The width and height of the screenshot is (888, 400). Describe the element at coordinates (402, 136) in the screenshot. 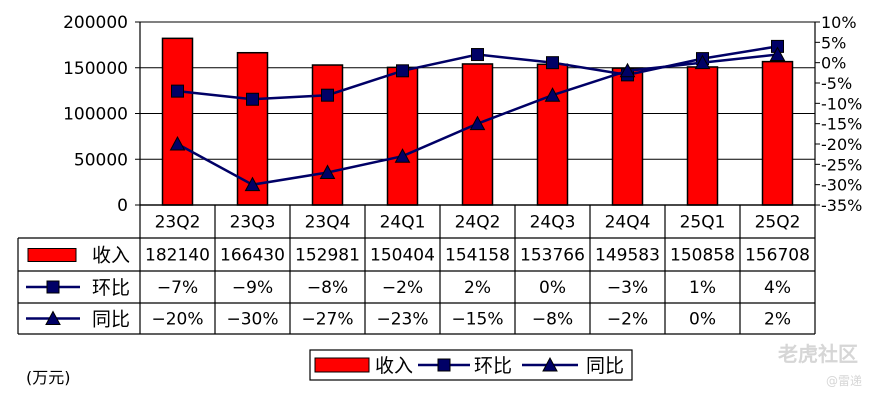

I see `bar-24Q1` at that location.